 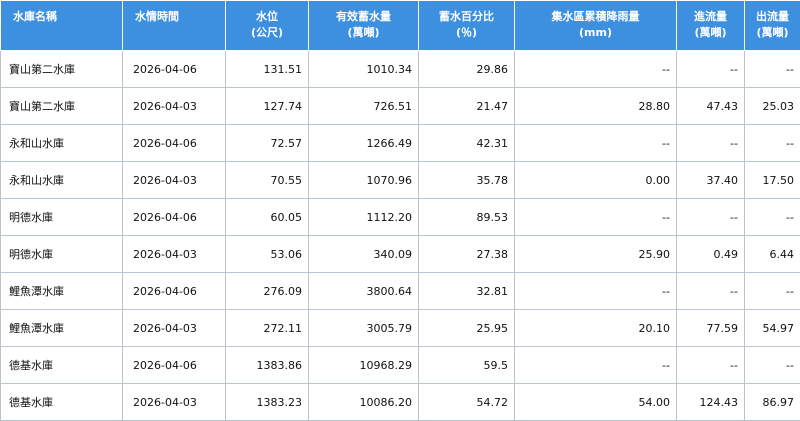 What do you see at coordinates (595, 17) in the screenshot?
I see `header-label: 集水區累積降雨量` at bounding box center [595, 17].